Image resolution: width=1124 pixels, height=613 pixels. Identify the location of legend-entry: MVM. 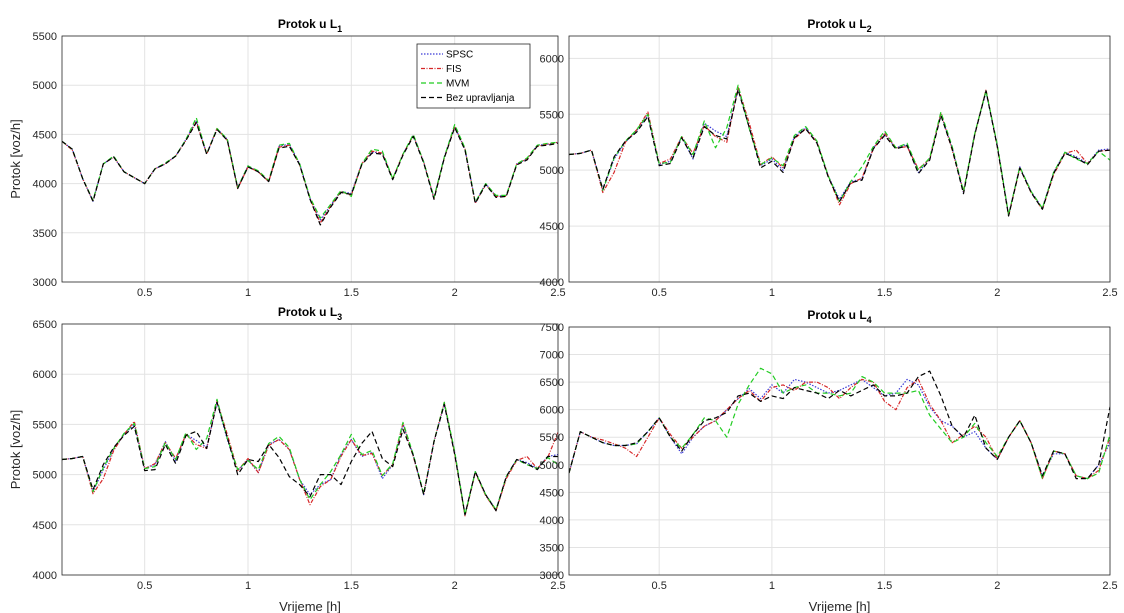
(457, 84).